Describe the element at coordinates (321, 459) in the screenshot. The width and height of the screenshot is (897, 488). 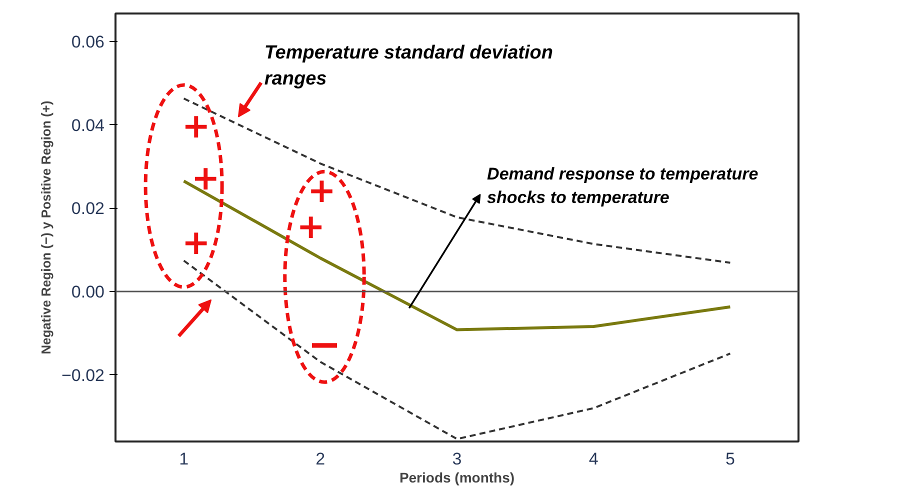
I see `x-tick-label: 2` at that location.